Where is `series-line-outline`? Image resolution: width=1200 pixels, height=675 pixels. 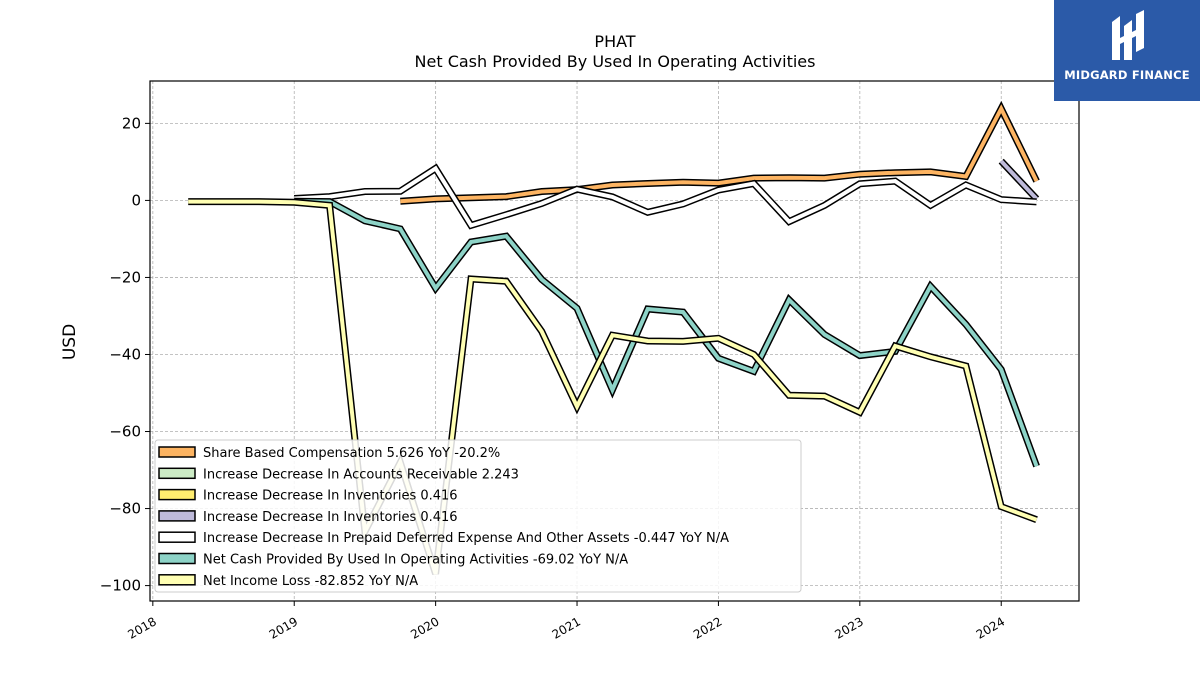 series-line-outline is located at coordinates (665, 196).